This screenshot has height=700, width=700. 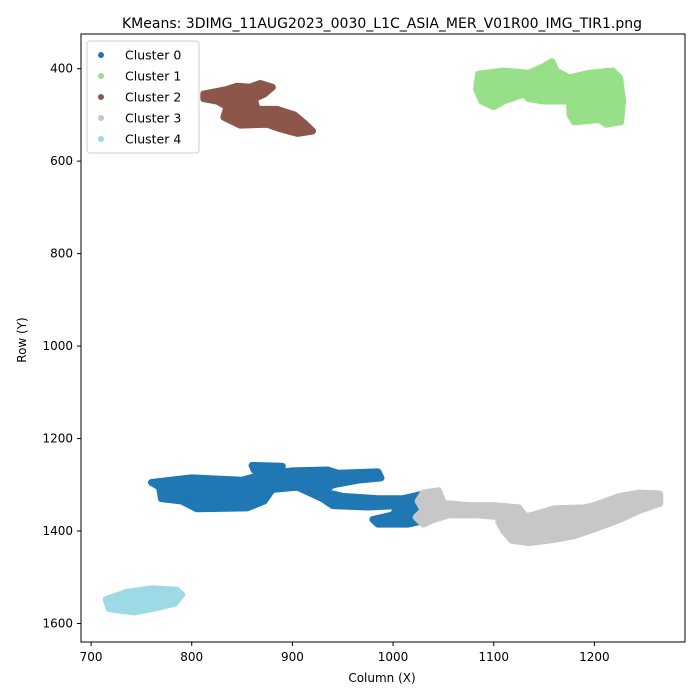 What do you see at coordinates (57, 439) in the screenshot?
I see `y-tick-label: 1200` at bounding box center [57, 439].